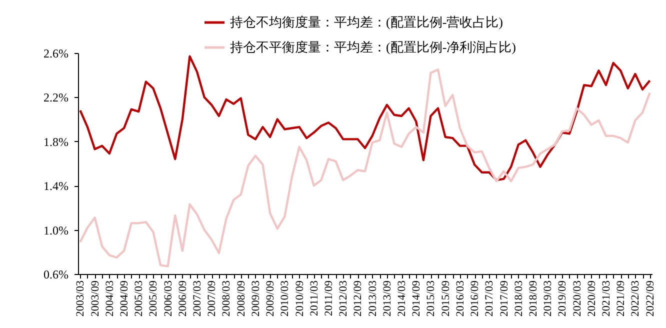  What do you see at coordinates (212, 298) in the screenshot?
I see `x-tick-label: 2007/09` at bounding box center [212, 298].